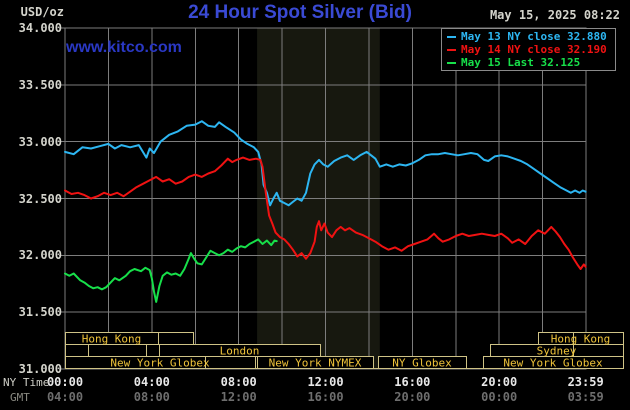 This screenshot has height=410, width=630. Describe the element at coordinates (26, 382) in the screenshot. I see `ny-time-row-label: NY Time` at that location.